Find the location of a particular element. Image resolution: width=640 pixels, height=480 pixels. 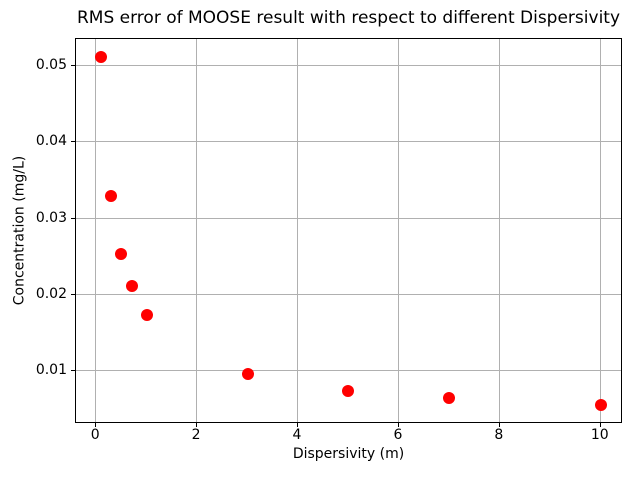

y-tick-label: 0.01 is located at coordinates (51, 370).